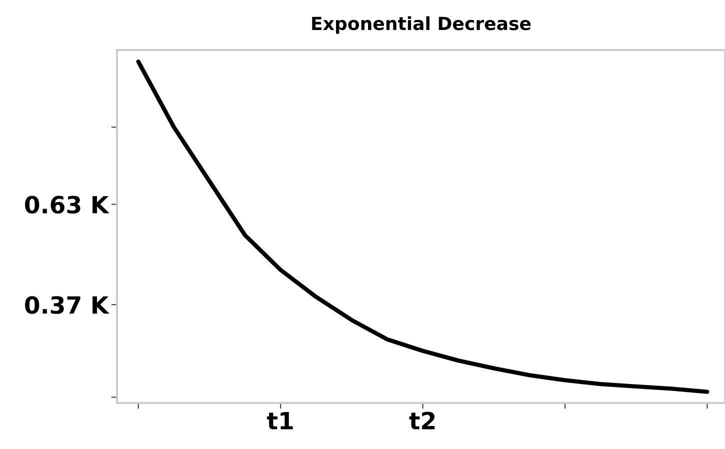  Describe the element at coordinates (67, 305) in the screenshot. I see `y-tick-label: 0.37 K` at that location.